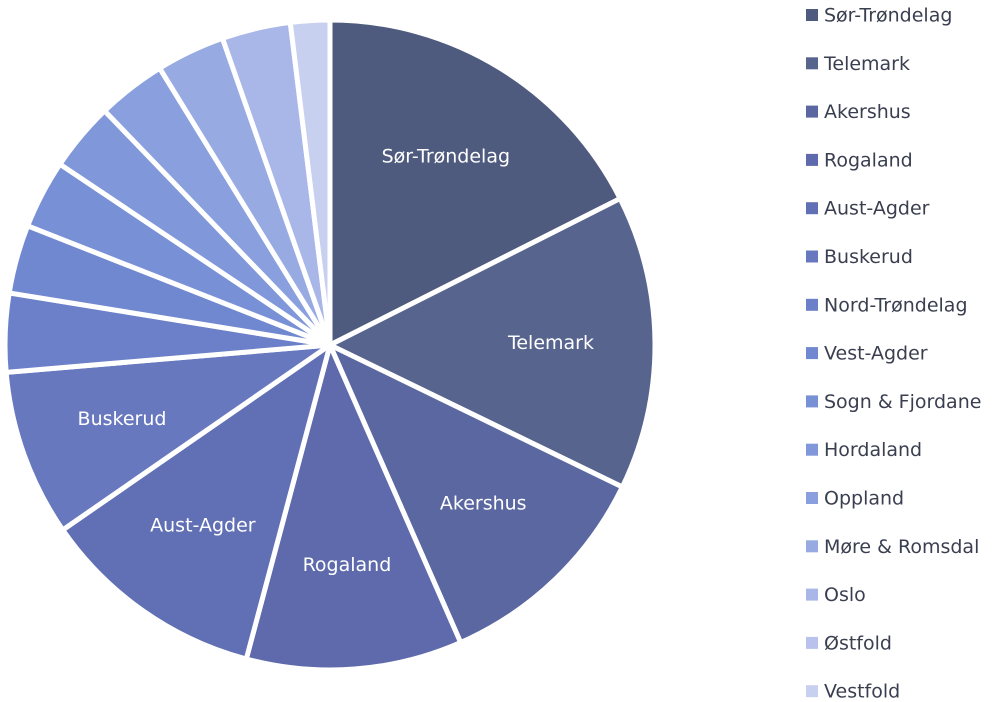 This screenshot has width=1005, height=702. Describe the element at coordinates (867, 112) in the screenshot. I see `legend-label: Akershus` at that location.